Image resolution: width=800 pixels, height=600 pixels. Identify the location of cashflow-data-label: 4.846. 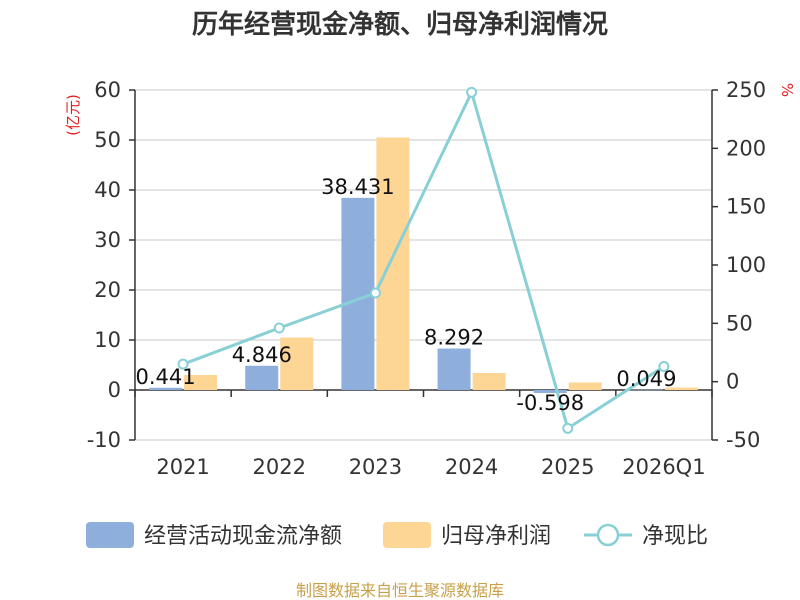
(262, 355).